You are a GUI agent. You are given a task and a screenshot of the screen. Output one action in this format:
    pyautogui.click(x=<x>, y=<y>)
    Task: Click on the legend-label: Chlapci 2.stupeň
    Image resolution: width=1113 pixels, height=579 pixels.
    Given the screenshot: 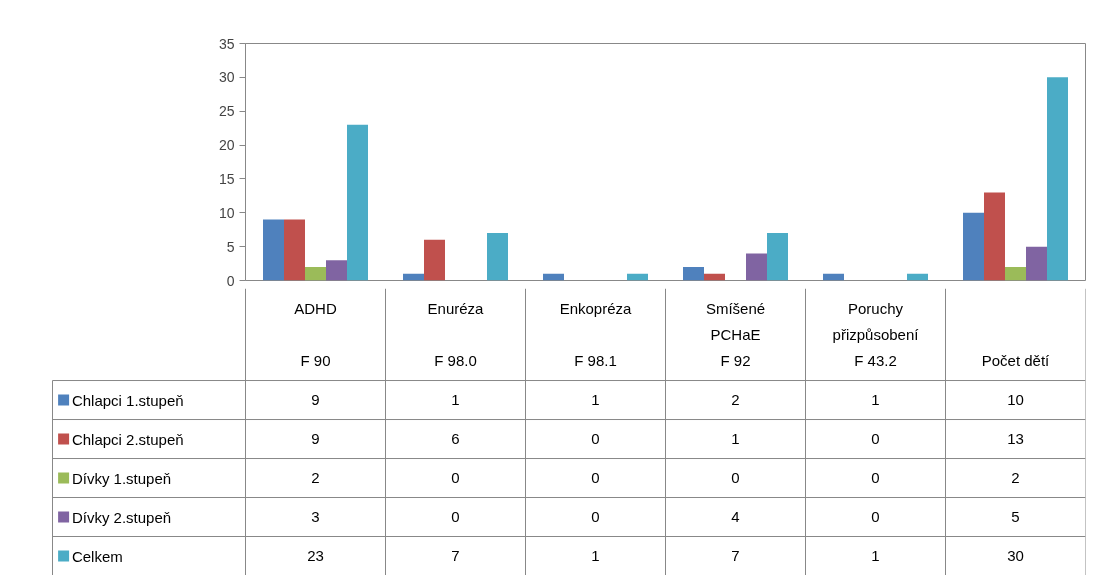 What is the action you would take?
    pyautogui.click(x=127, y=439)
    